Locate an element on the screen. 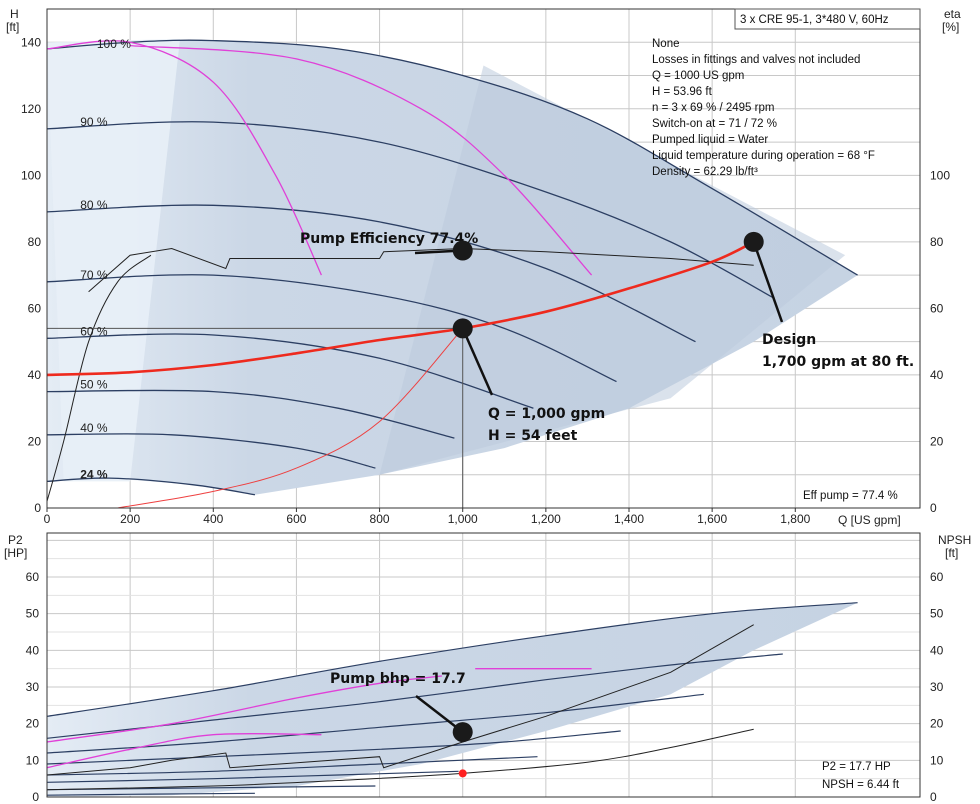  x-tick-label: 800 is located at coordinates (380, 519).